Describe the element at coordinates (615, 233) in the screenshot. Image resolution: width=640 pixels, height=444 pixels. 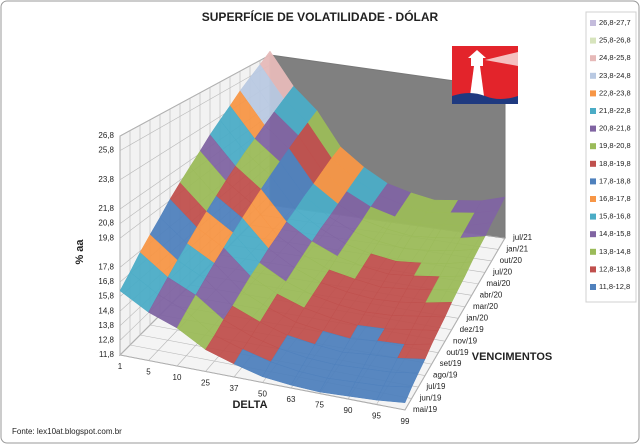
I see `legend-label: 14,8-15,8` at that location.